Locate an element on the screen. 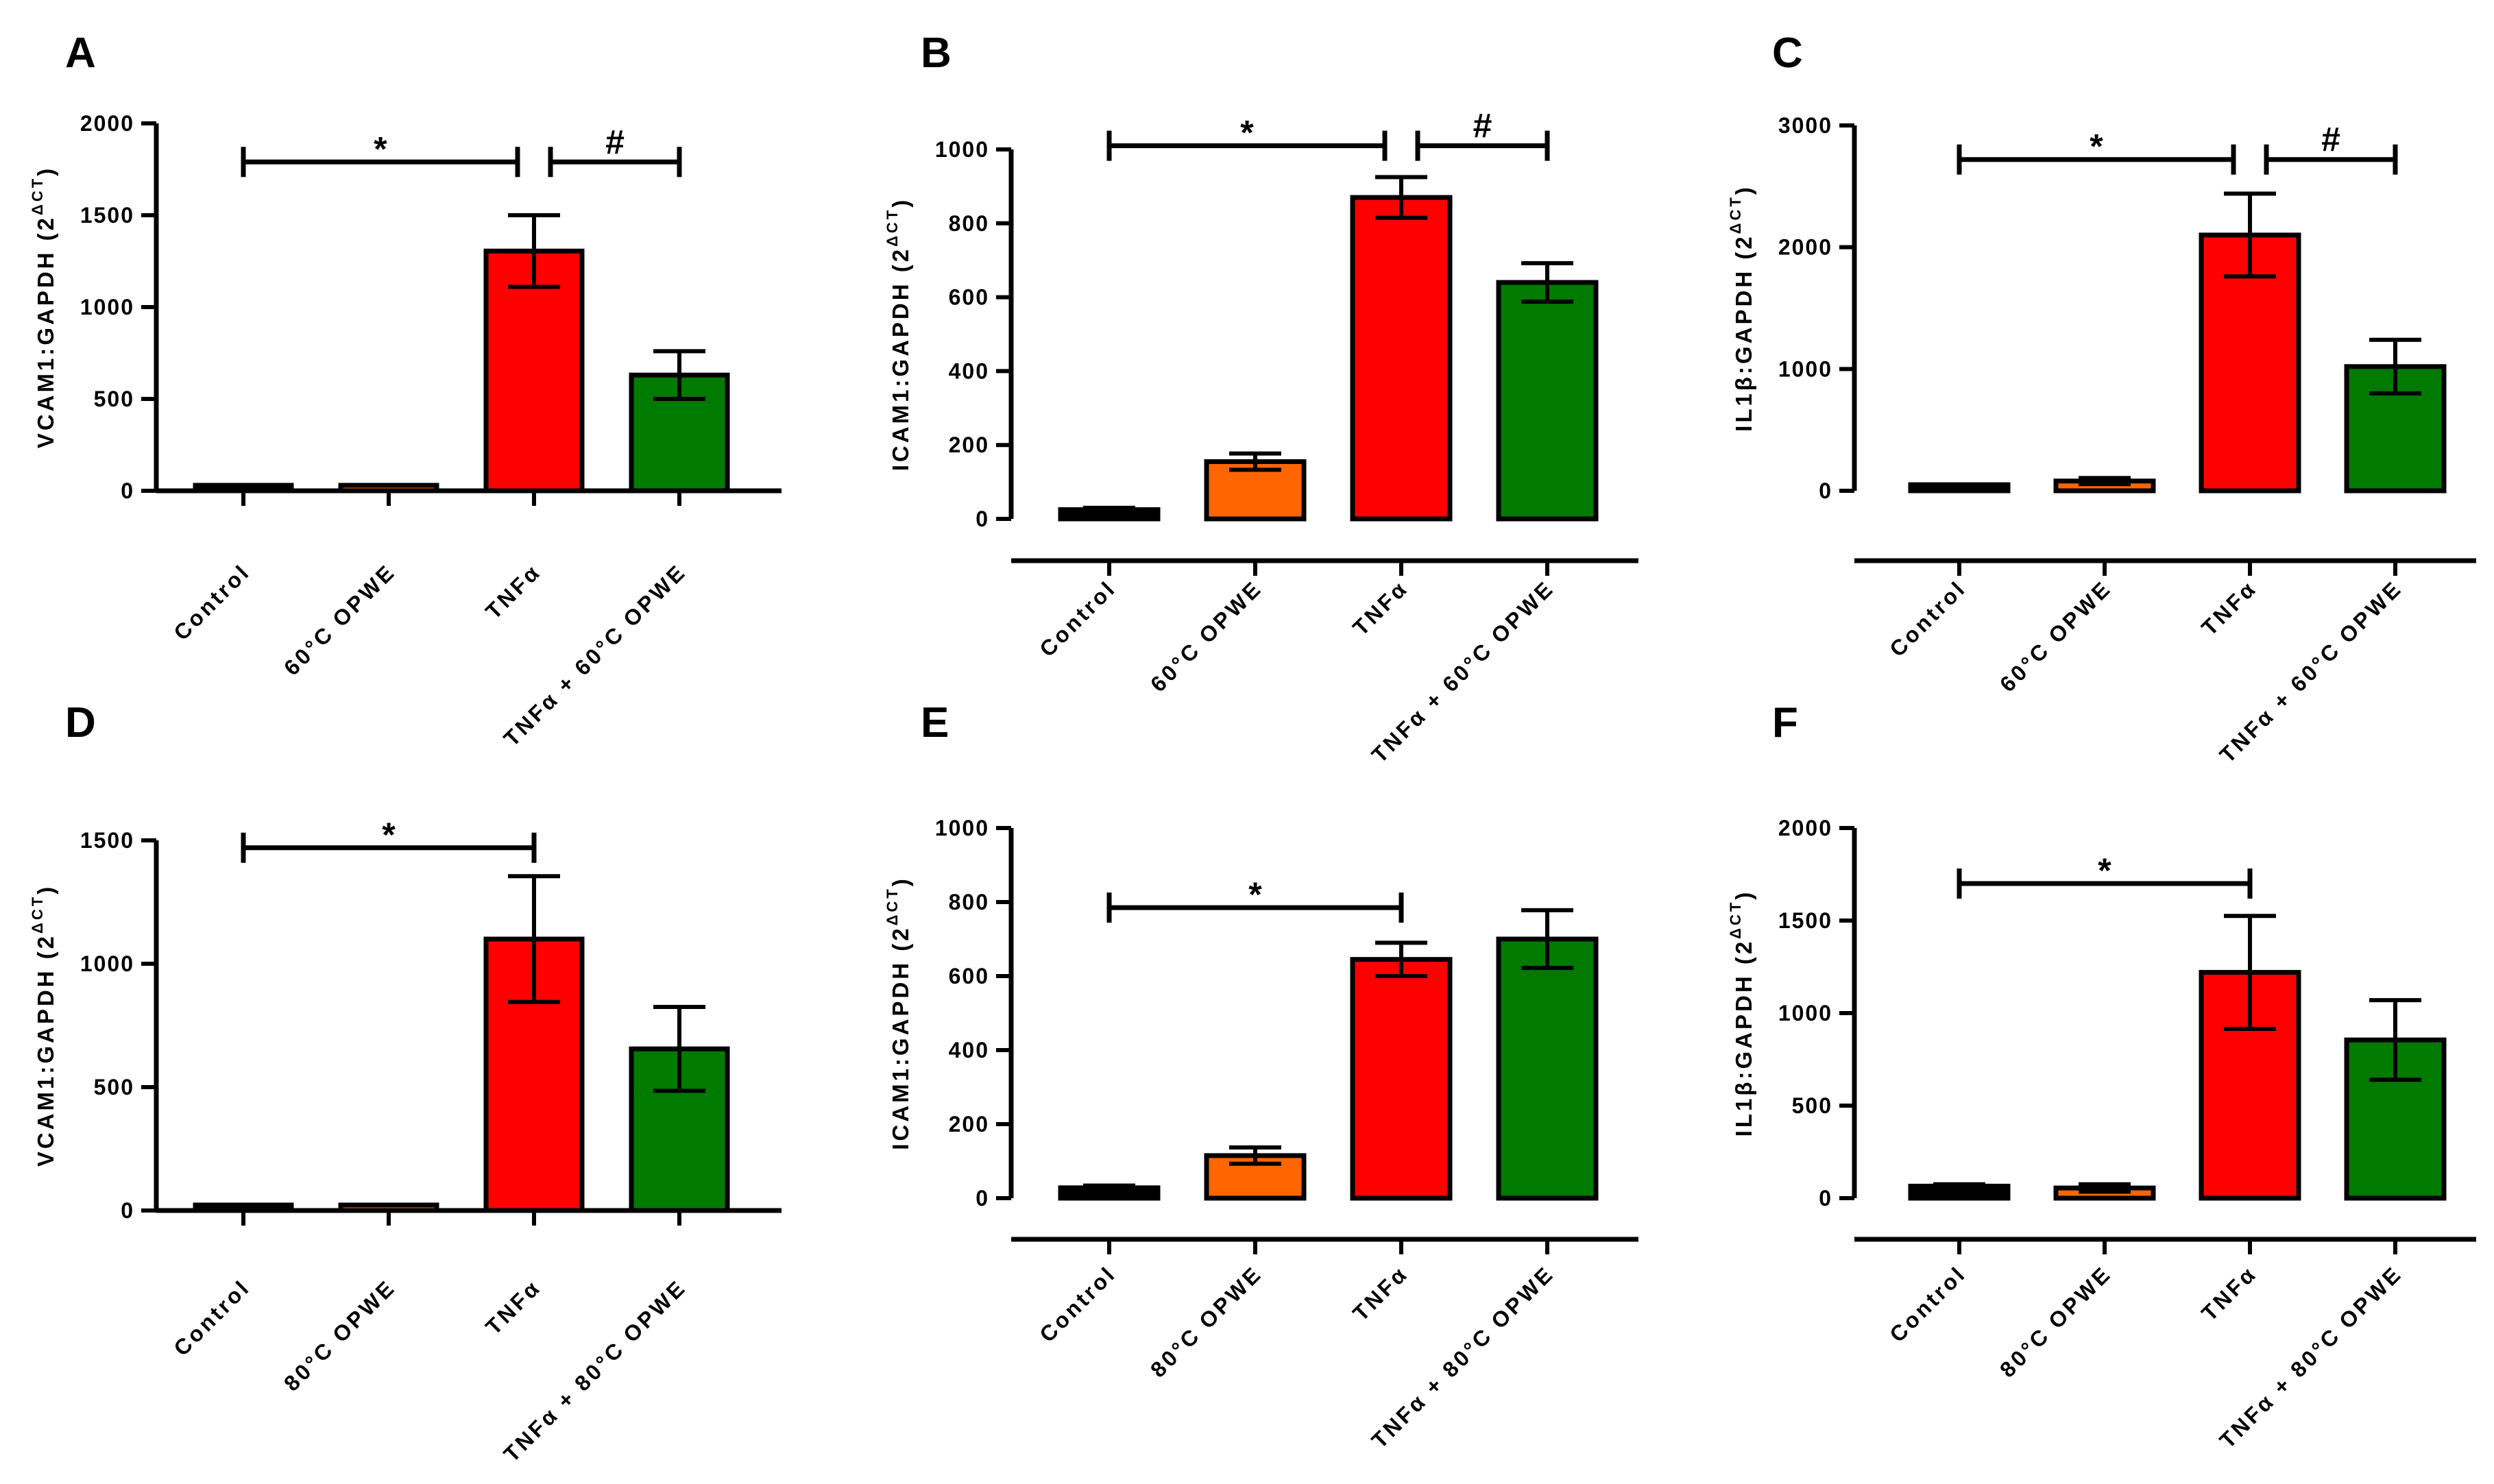 This screenshot has width=2494, height=1484. panel-letter: A is located at coordinates (80, 53).